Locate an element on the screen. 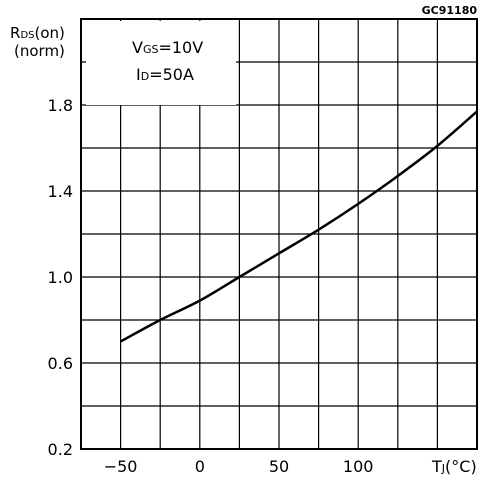  y-tick-label: 1.0 is located at coordinates (60, 277).